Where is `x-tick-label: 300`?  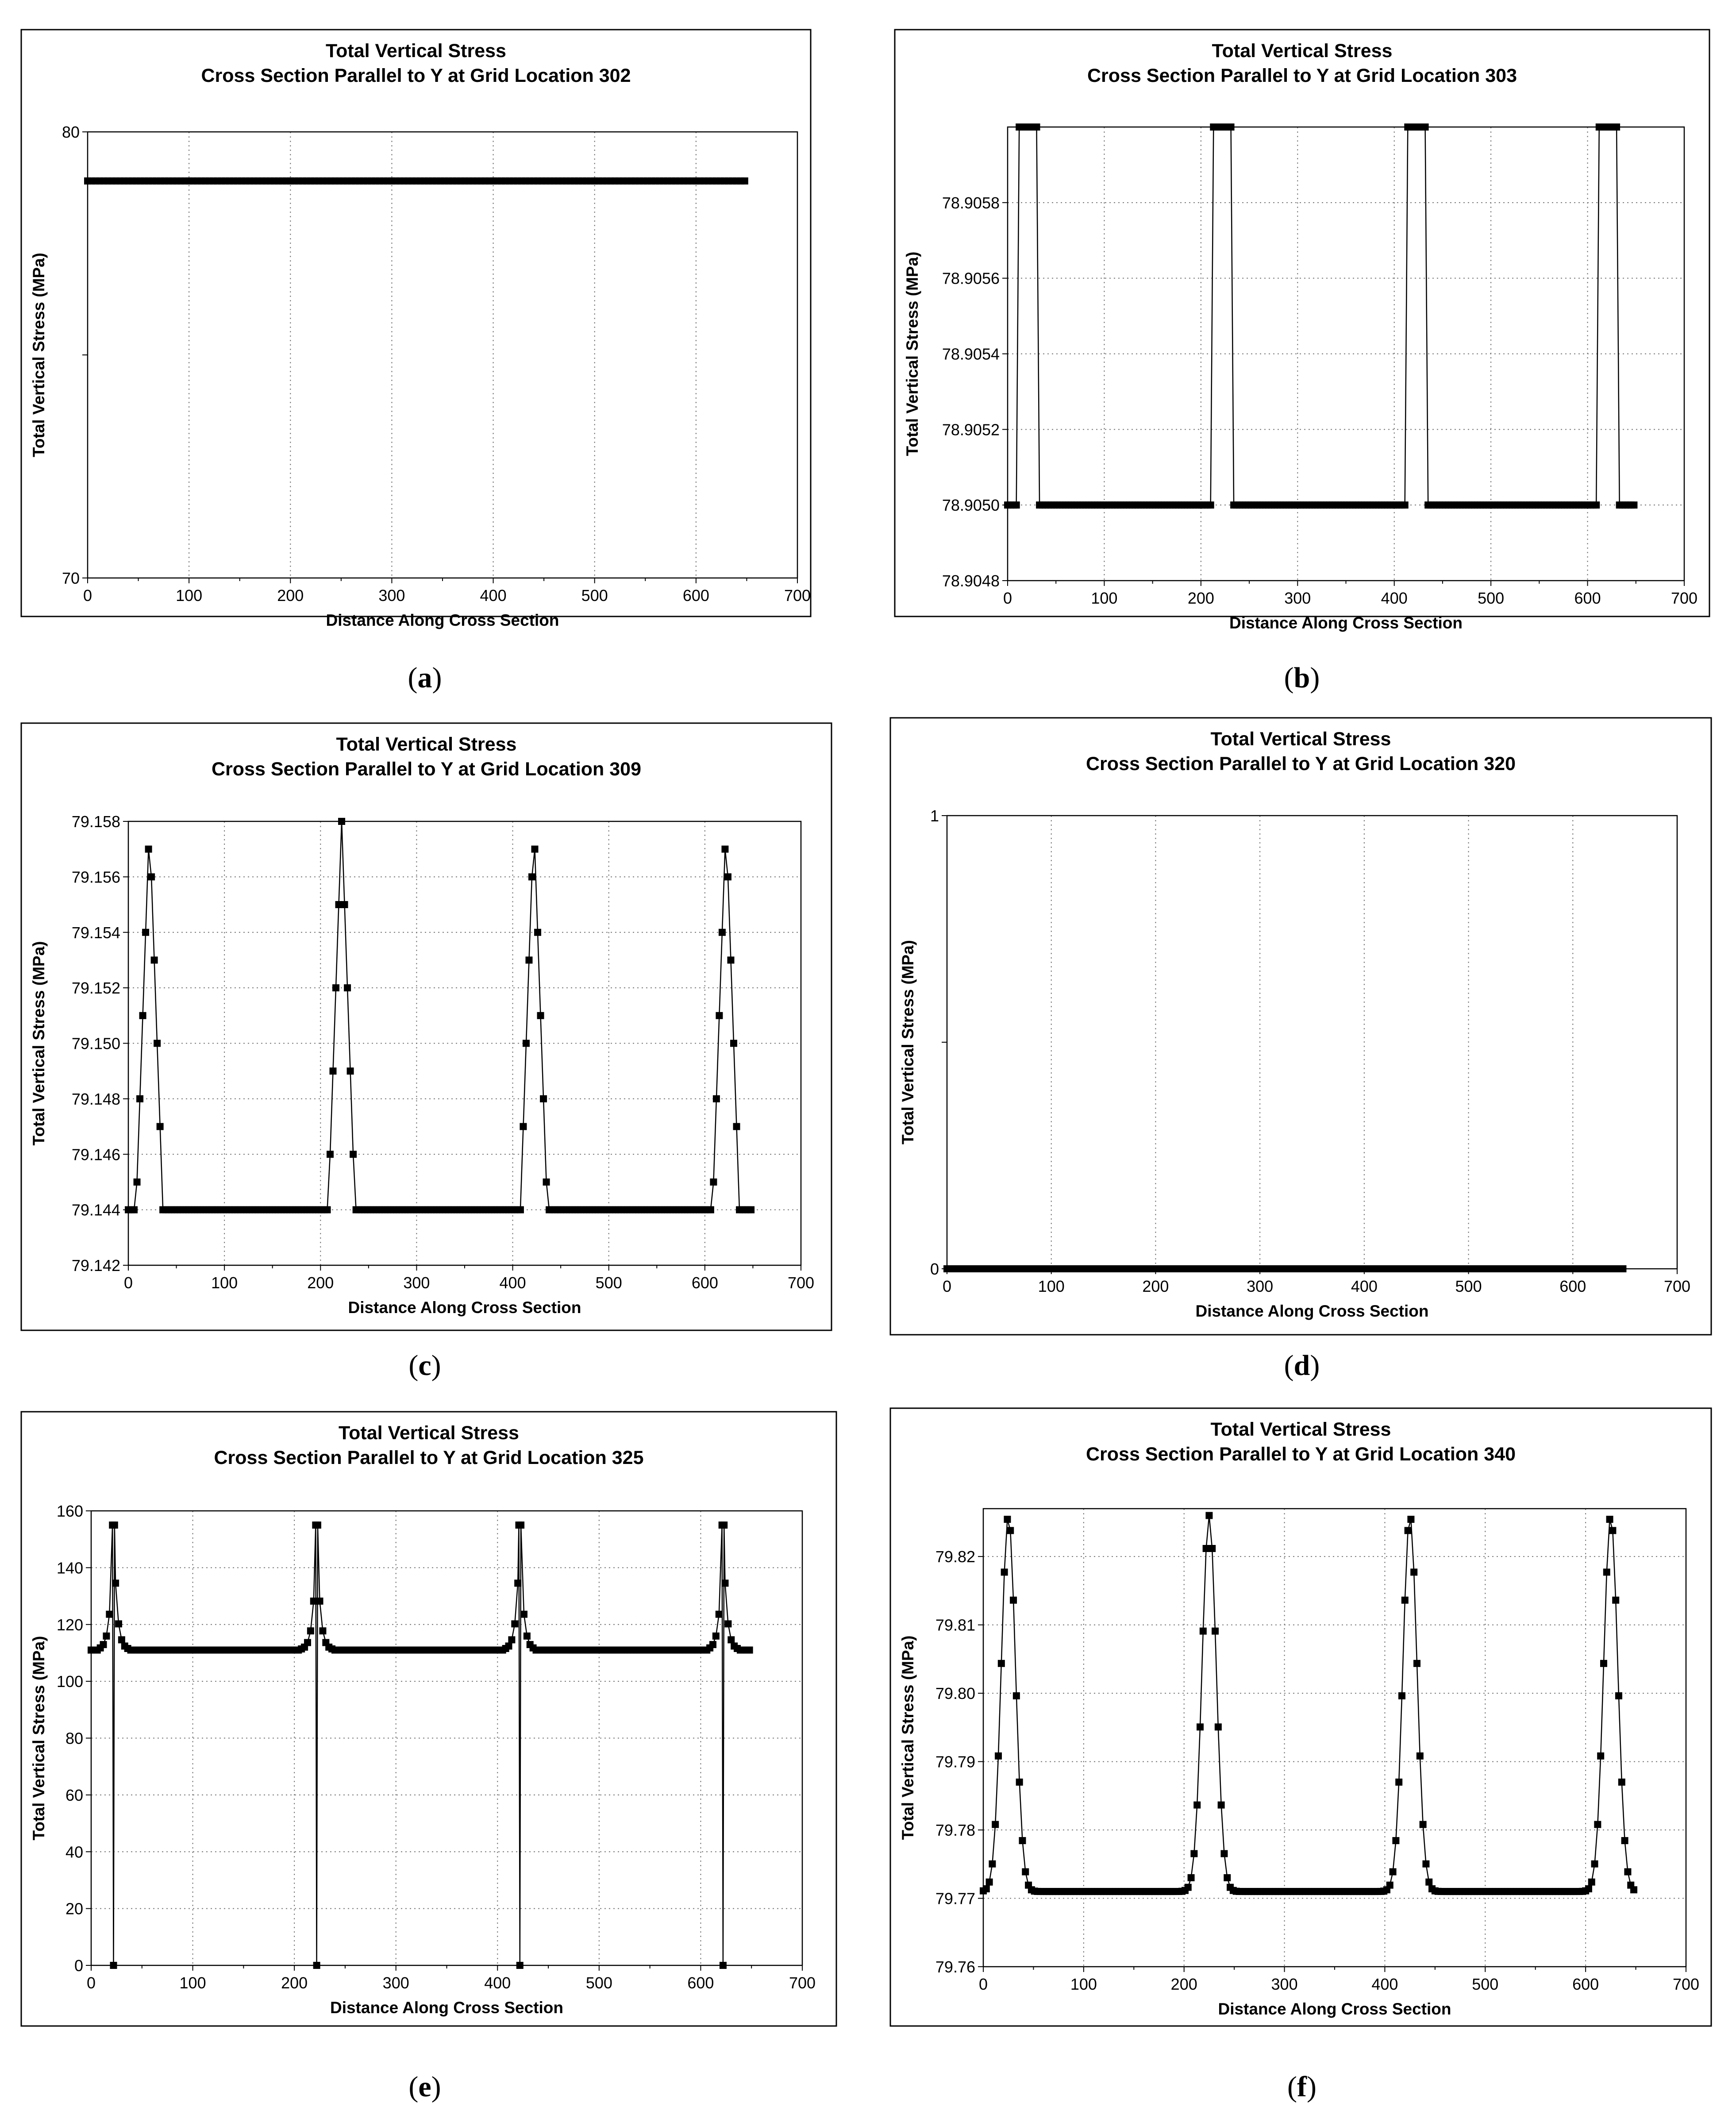 x-tick-label: 300 is located at coordinates (417, 1283).